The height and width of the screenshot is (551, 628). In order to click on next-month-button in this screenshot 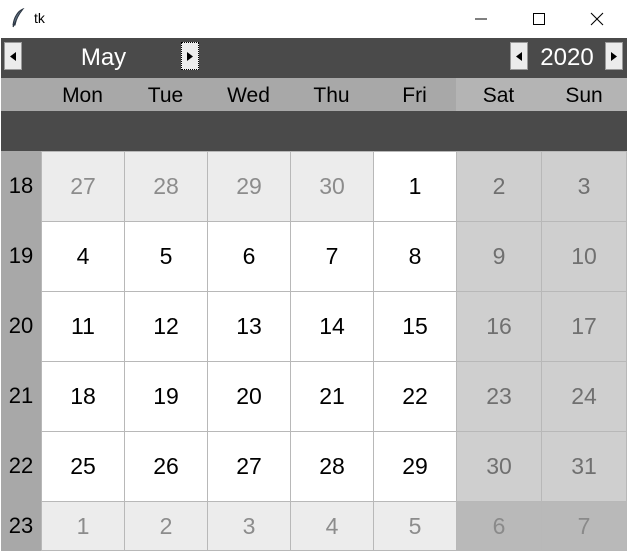, I will do `click(190, 56)`.